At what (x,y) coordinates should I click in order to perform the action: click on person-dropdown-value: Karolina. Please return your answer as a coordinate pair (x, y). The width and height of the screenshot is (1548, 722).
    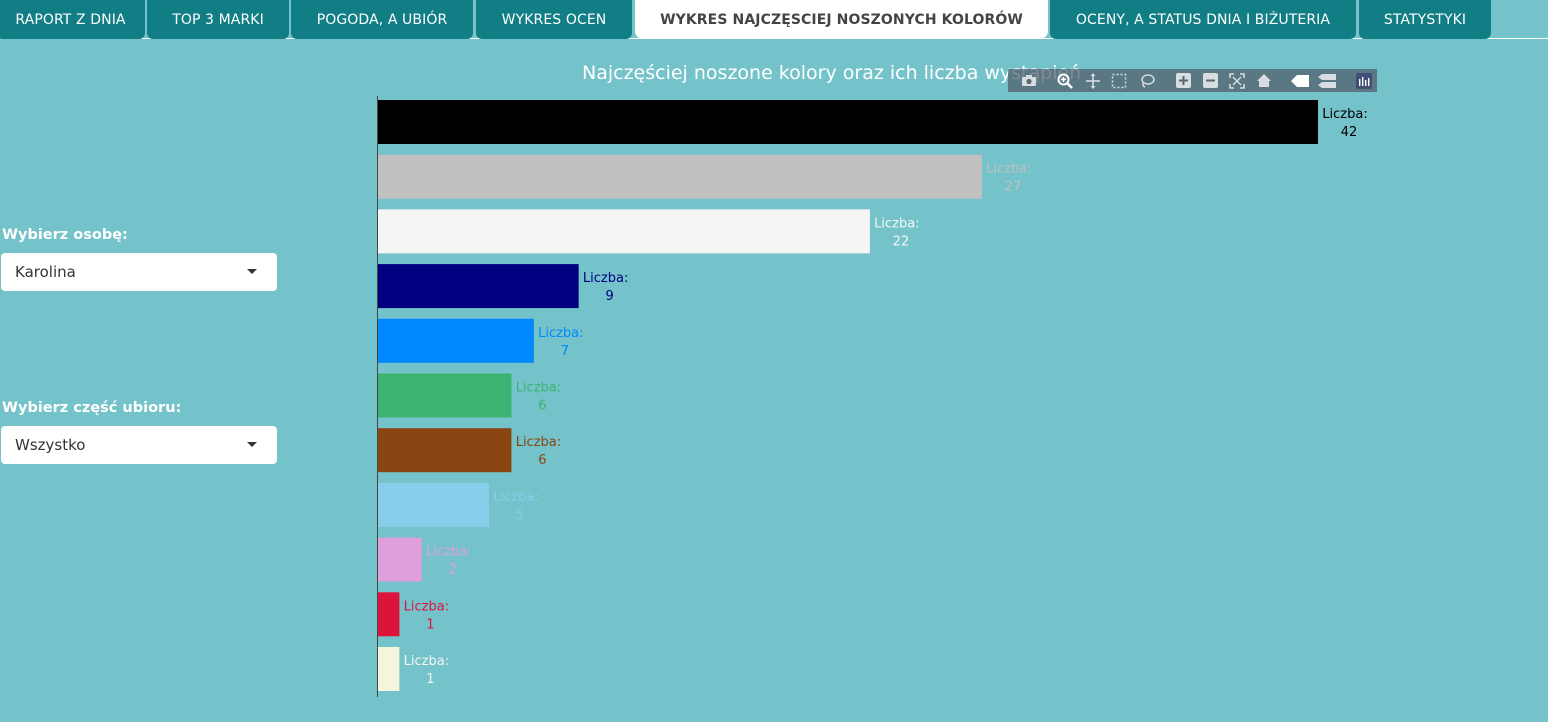
    Looking at the image, I should click on (45, 272).